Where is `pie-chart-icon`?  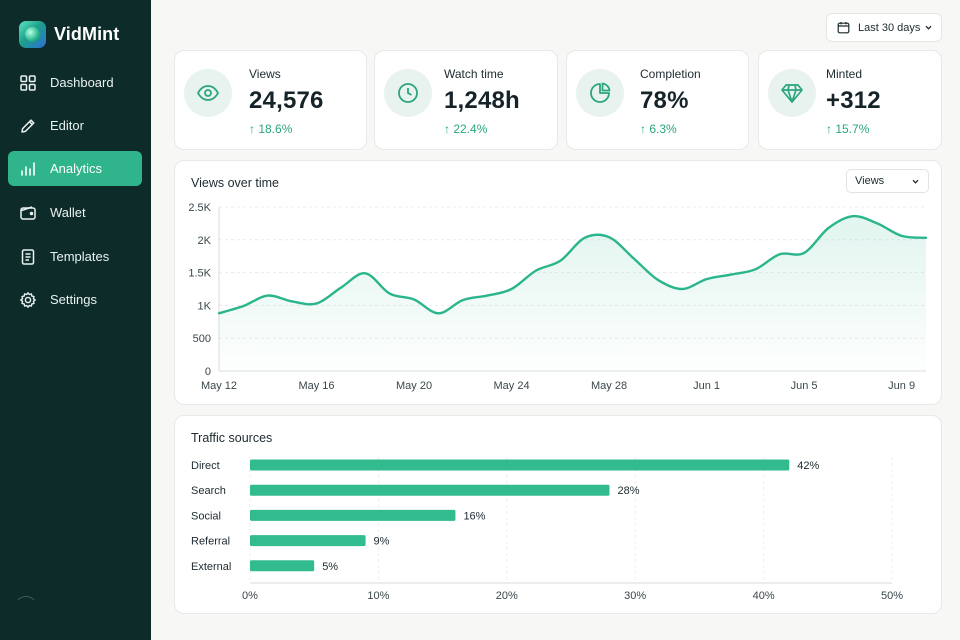 pie-chart-icon is located at coordinates (600, 92).